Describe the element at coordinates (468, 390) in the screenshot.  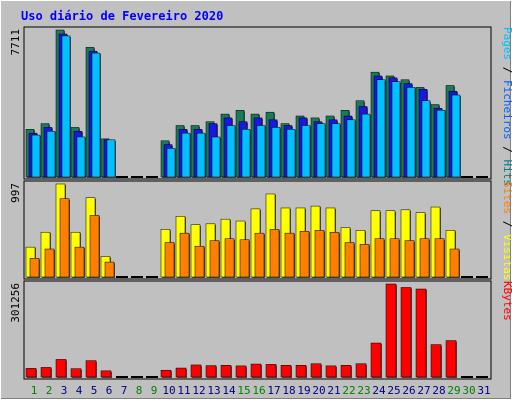
I see `day-label-30: 30` at that location.